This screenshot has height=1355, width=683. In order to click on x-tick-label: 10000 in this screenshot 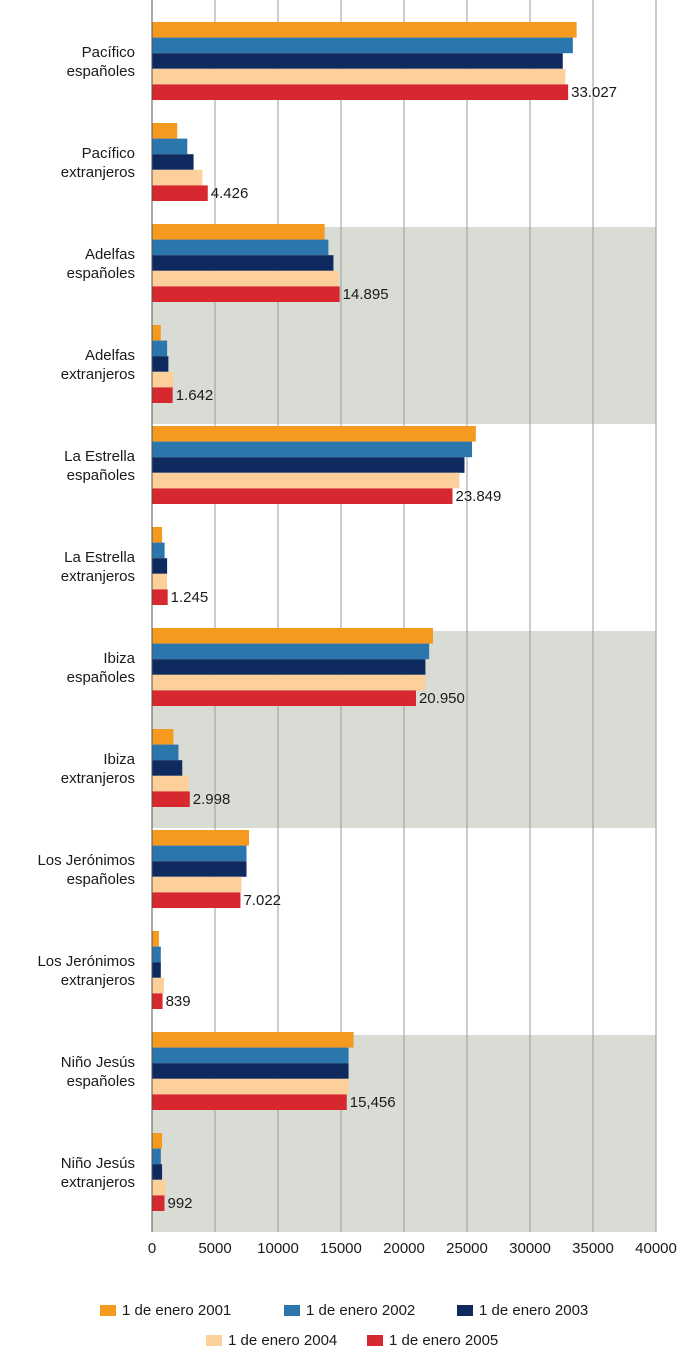, I will do `click(278, 1248)`.